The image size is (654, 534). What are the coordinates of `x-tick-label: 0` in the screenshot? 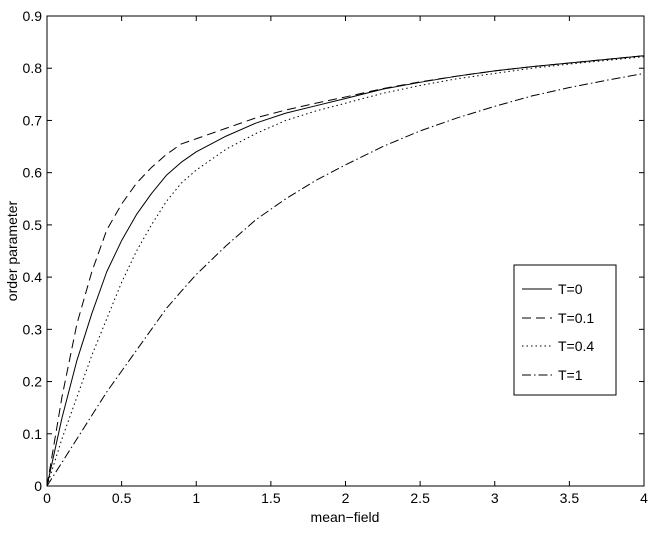 It's located at (47, 498).